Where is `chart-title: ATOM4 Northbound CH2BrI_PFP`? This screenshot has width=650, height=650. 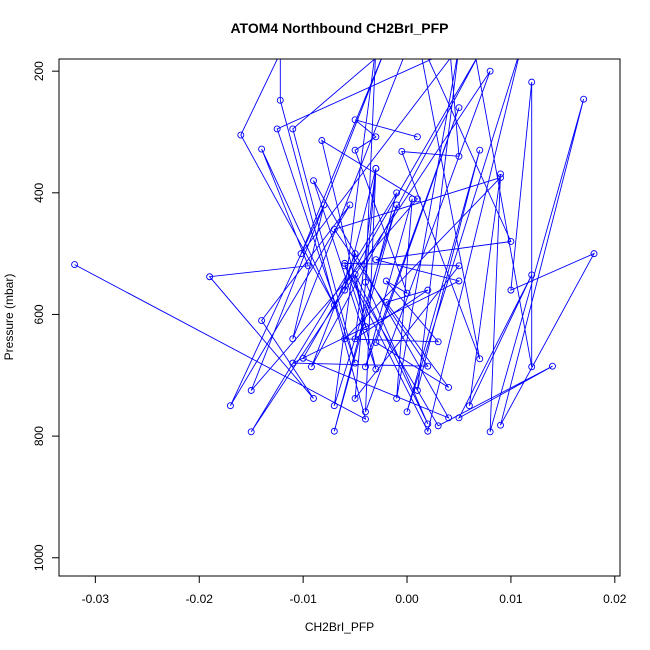
chart-title: ATOM4 Northbound CH2BrI_PFP is located at coordinates (339, 28).